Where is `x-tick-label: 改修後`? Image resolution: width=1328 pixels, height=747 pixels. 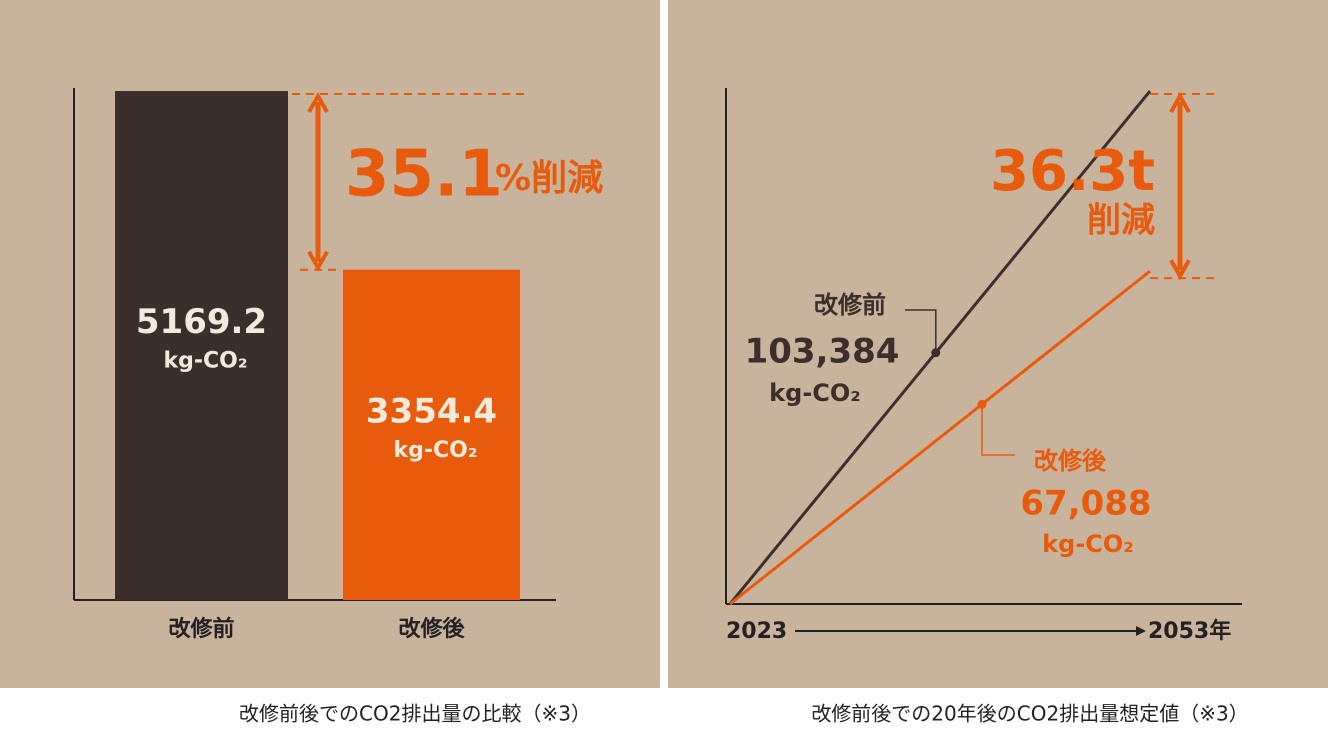 x-tick-label: 改修後 is located at coordinates (431, 629).